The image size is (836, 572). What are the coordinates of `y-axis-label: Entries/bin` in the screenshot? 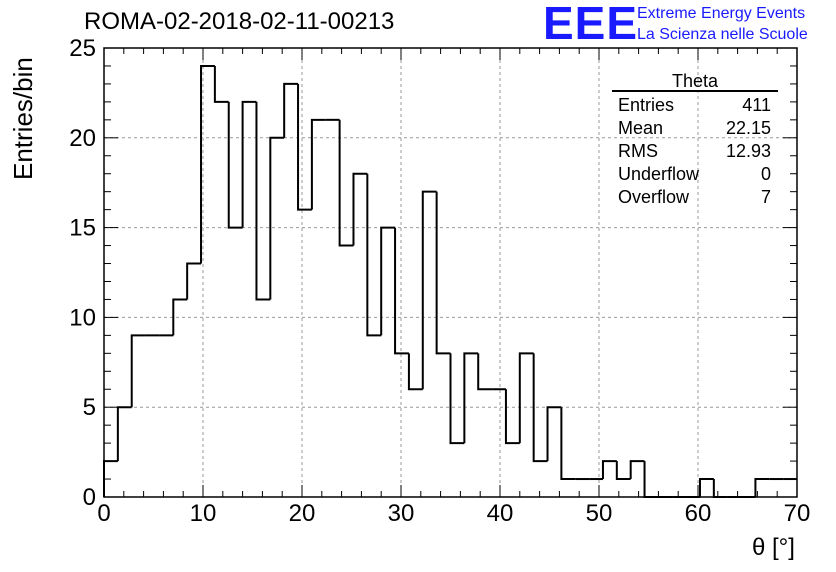 It's located at (23, 118).